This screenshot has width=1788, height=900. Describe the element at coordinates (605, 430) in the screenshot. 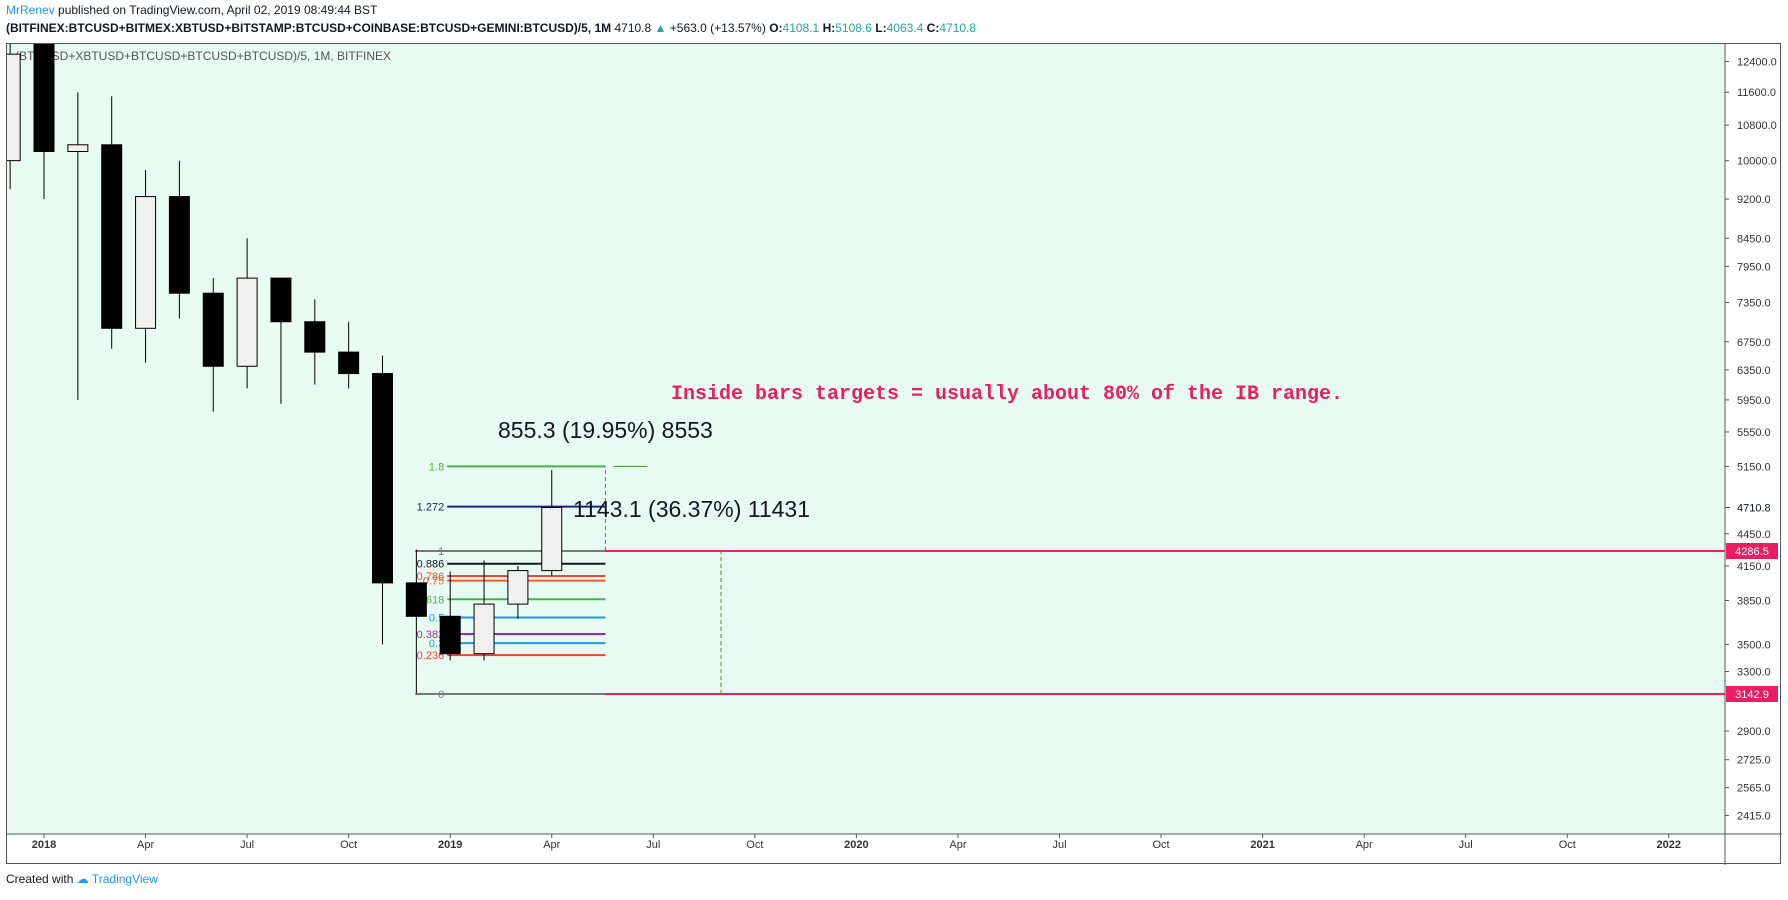

I see `annotation-measure-upper: 855.3 (19.95%) 8553` at that location.